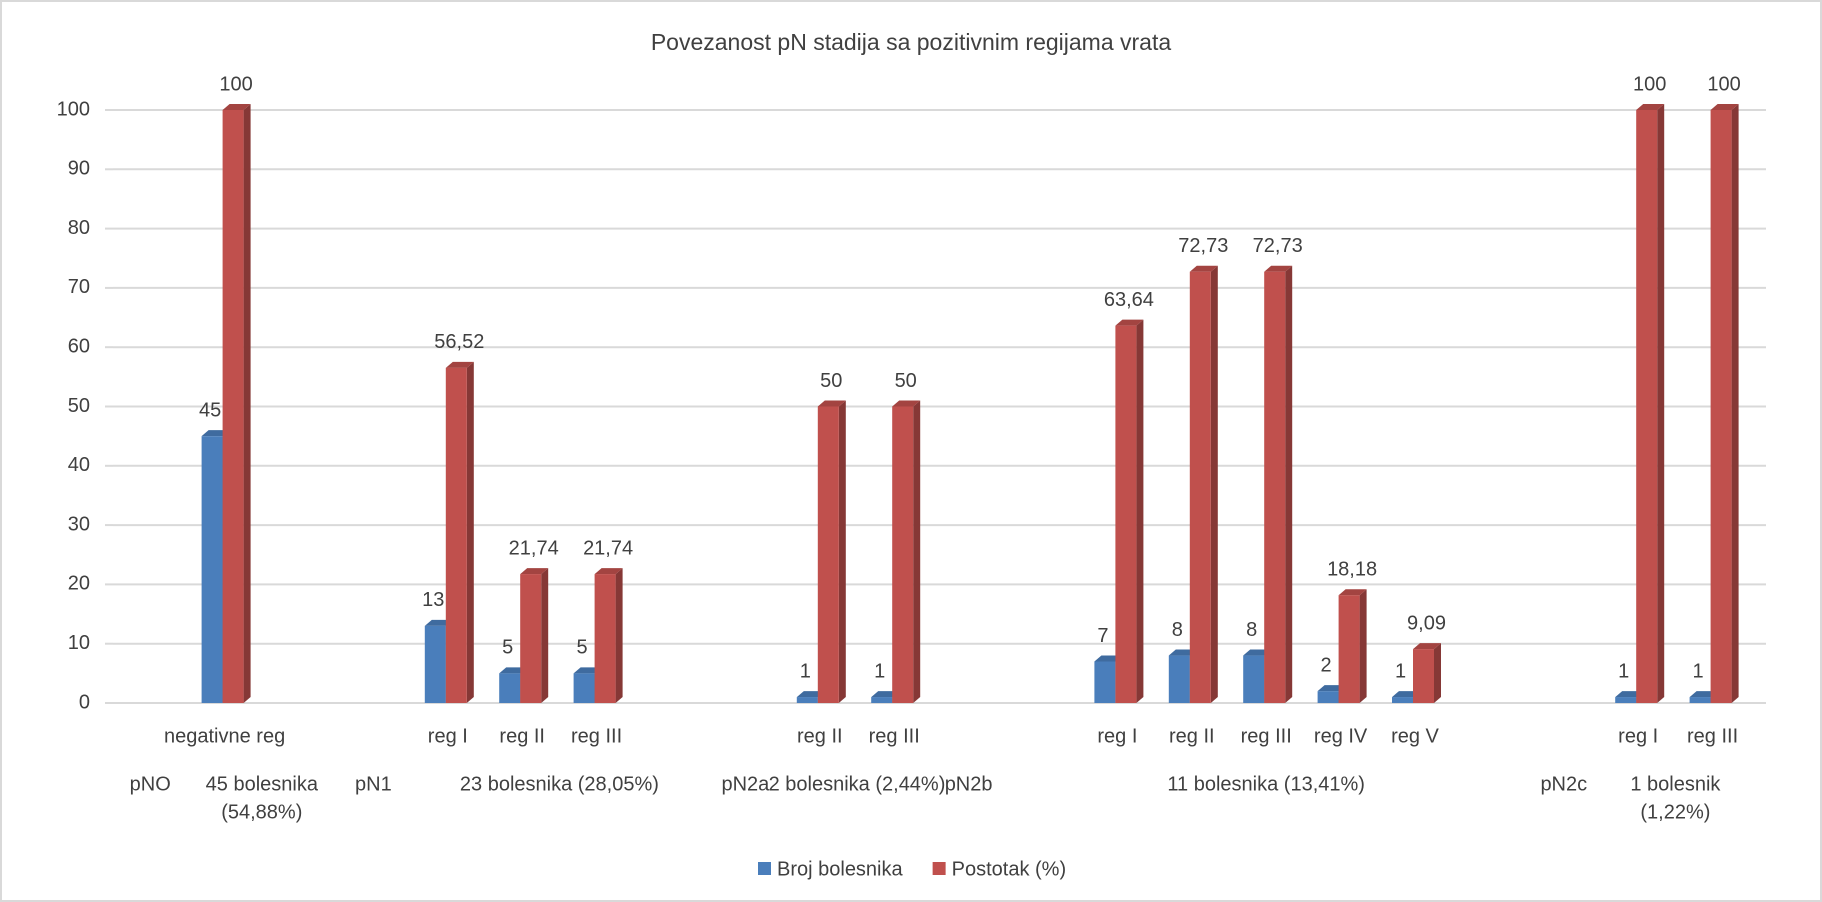  Describe the element at coordinates (1426, 623) in the screenshot. I see `data-label: 9,09` at that location.